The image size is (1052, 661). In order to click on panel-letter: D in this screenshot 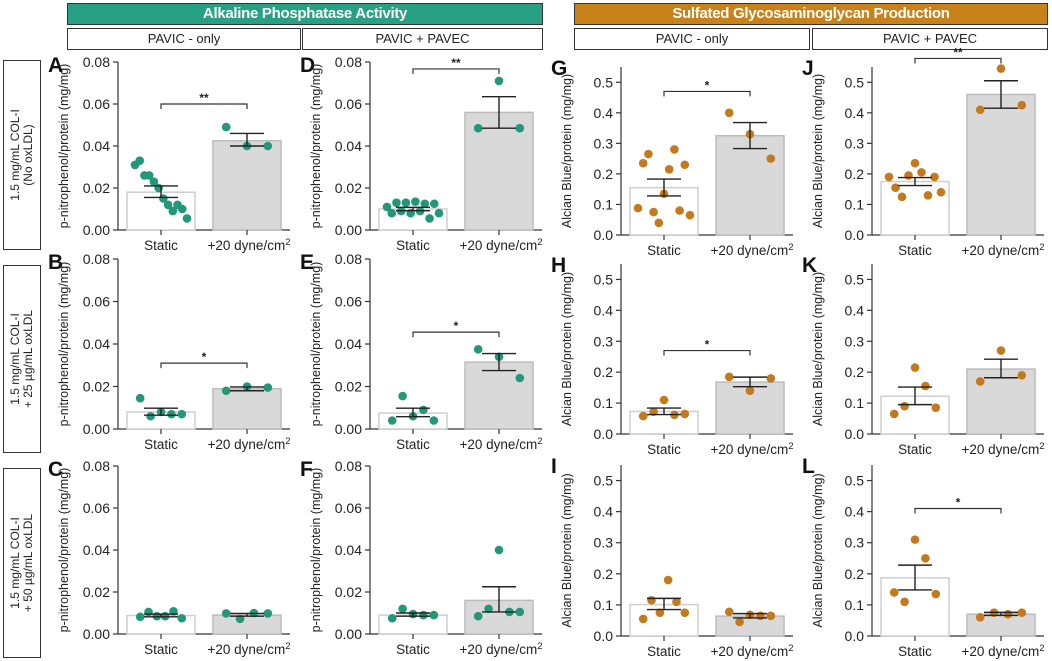, I will do `click(307, 65)`.